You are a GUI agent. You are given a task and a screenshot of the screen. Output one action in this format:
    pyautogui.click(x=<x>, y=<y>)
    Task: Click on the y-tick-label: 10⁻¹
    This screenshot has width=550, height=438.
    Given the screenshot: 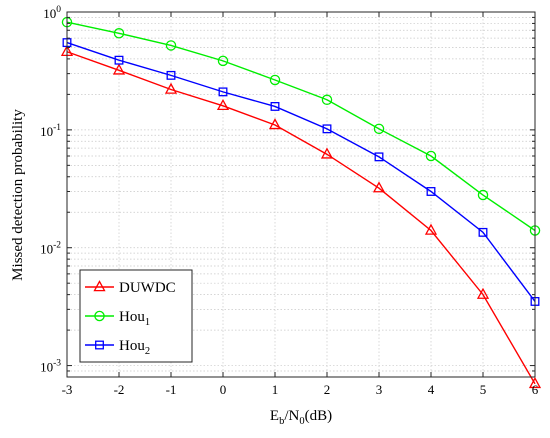 What is the action you would take?
    pyautogui.click(x=50, y=131)
    